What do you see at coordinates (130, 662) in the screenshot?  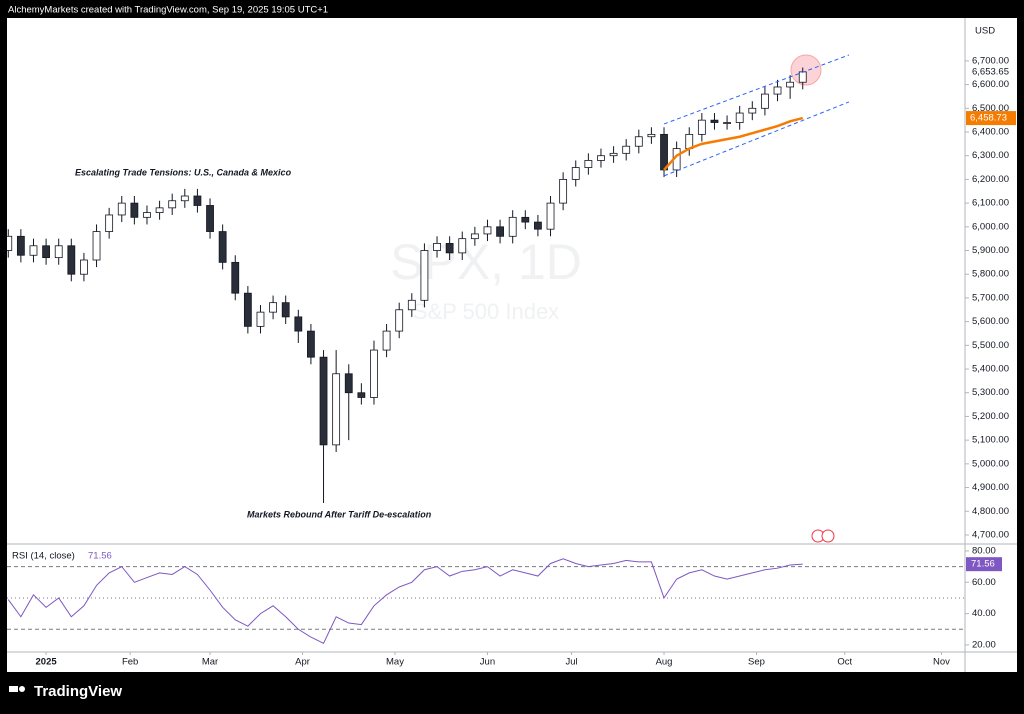 I see `x-tick-label: Feb` at bounding box center [130, 662].